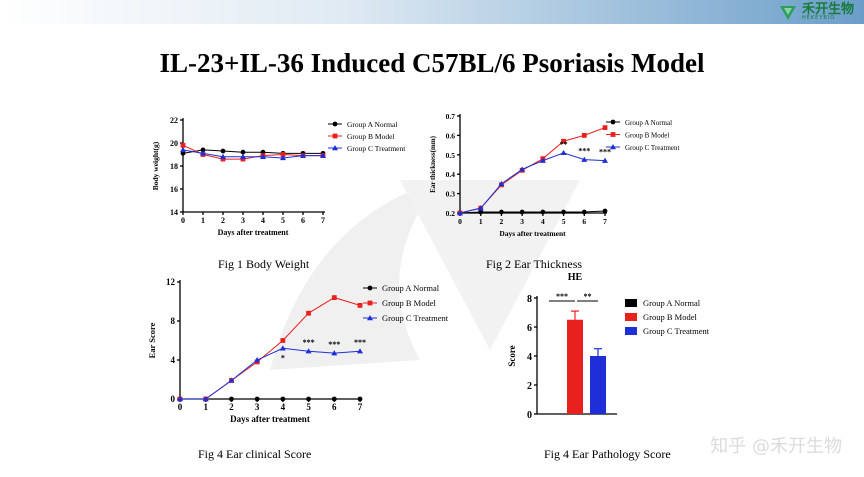 The width and height of the screenshot is (864, 477). What do you see at coordinates (787, 13) in the screenshot?
I see `logo-mark-icon` at bounding box center [787, 13].